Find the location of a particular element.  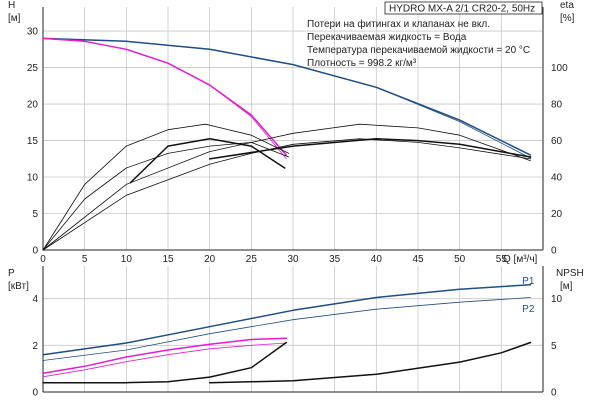

top-left-tick-label: 0 is located at coordinates (35, 251).